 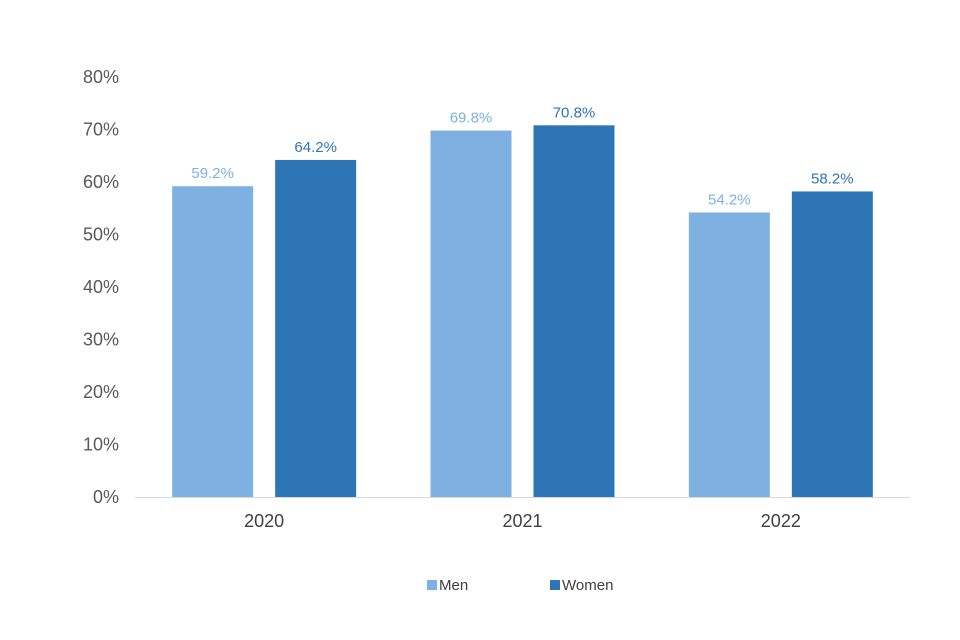 What do you see at coordinates (101, 392) in the screenshot?
I see `y-tick-label: 20%` at bounding box center [101, 392].